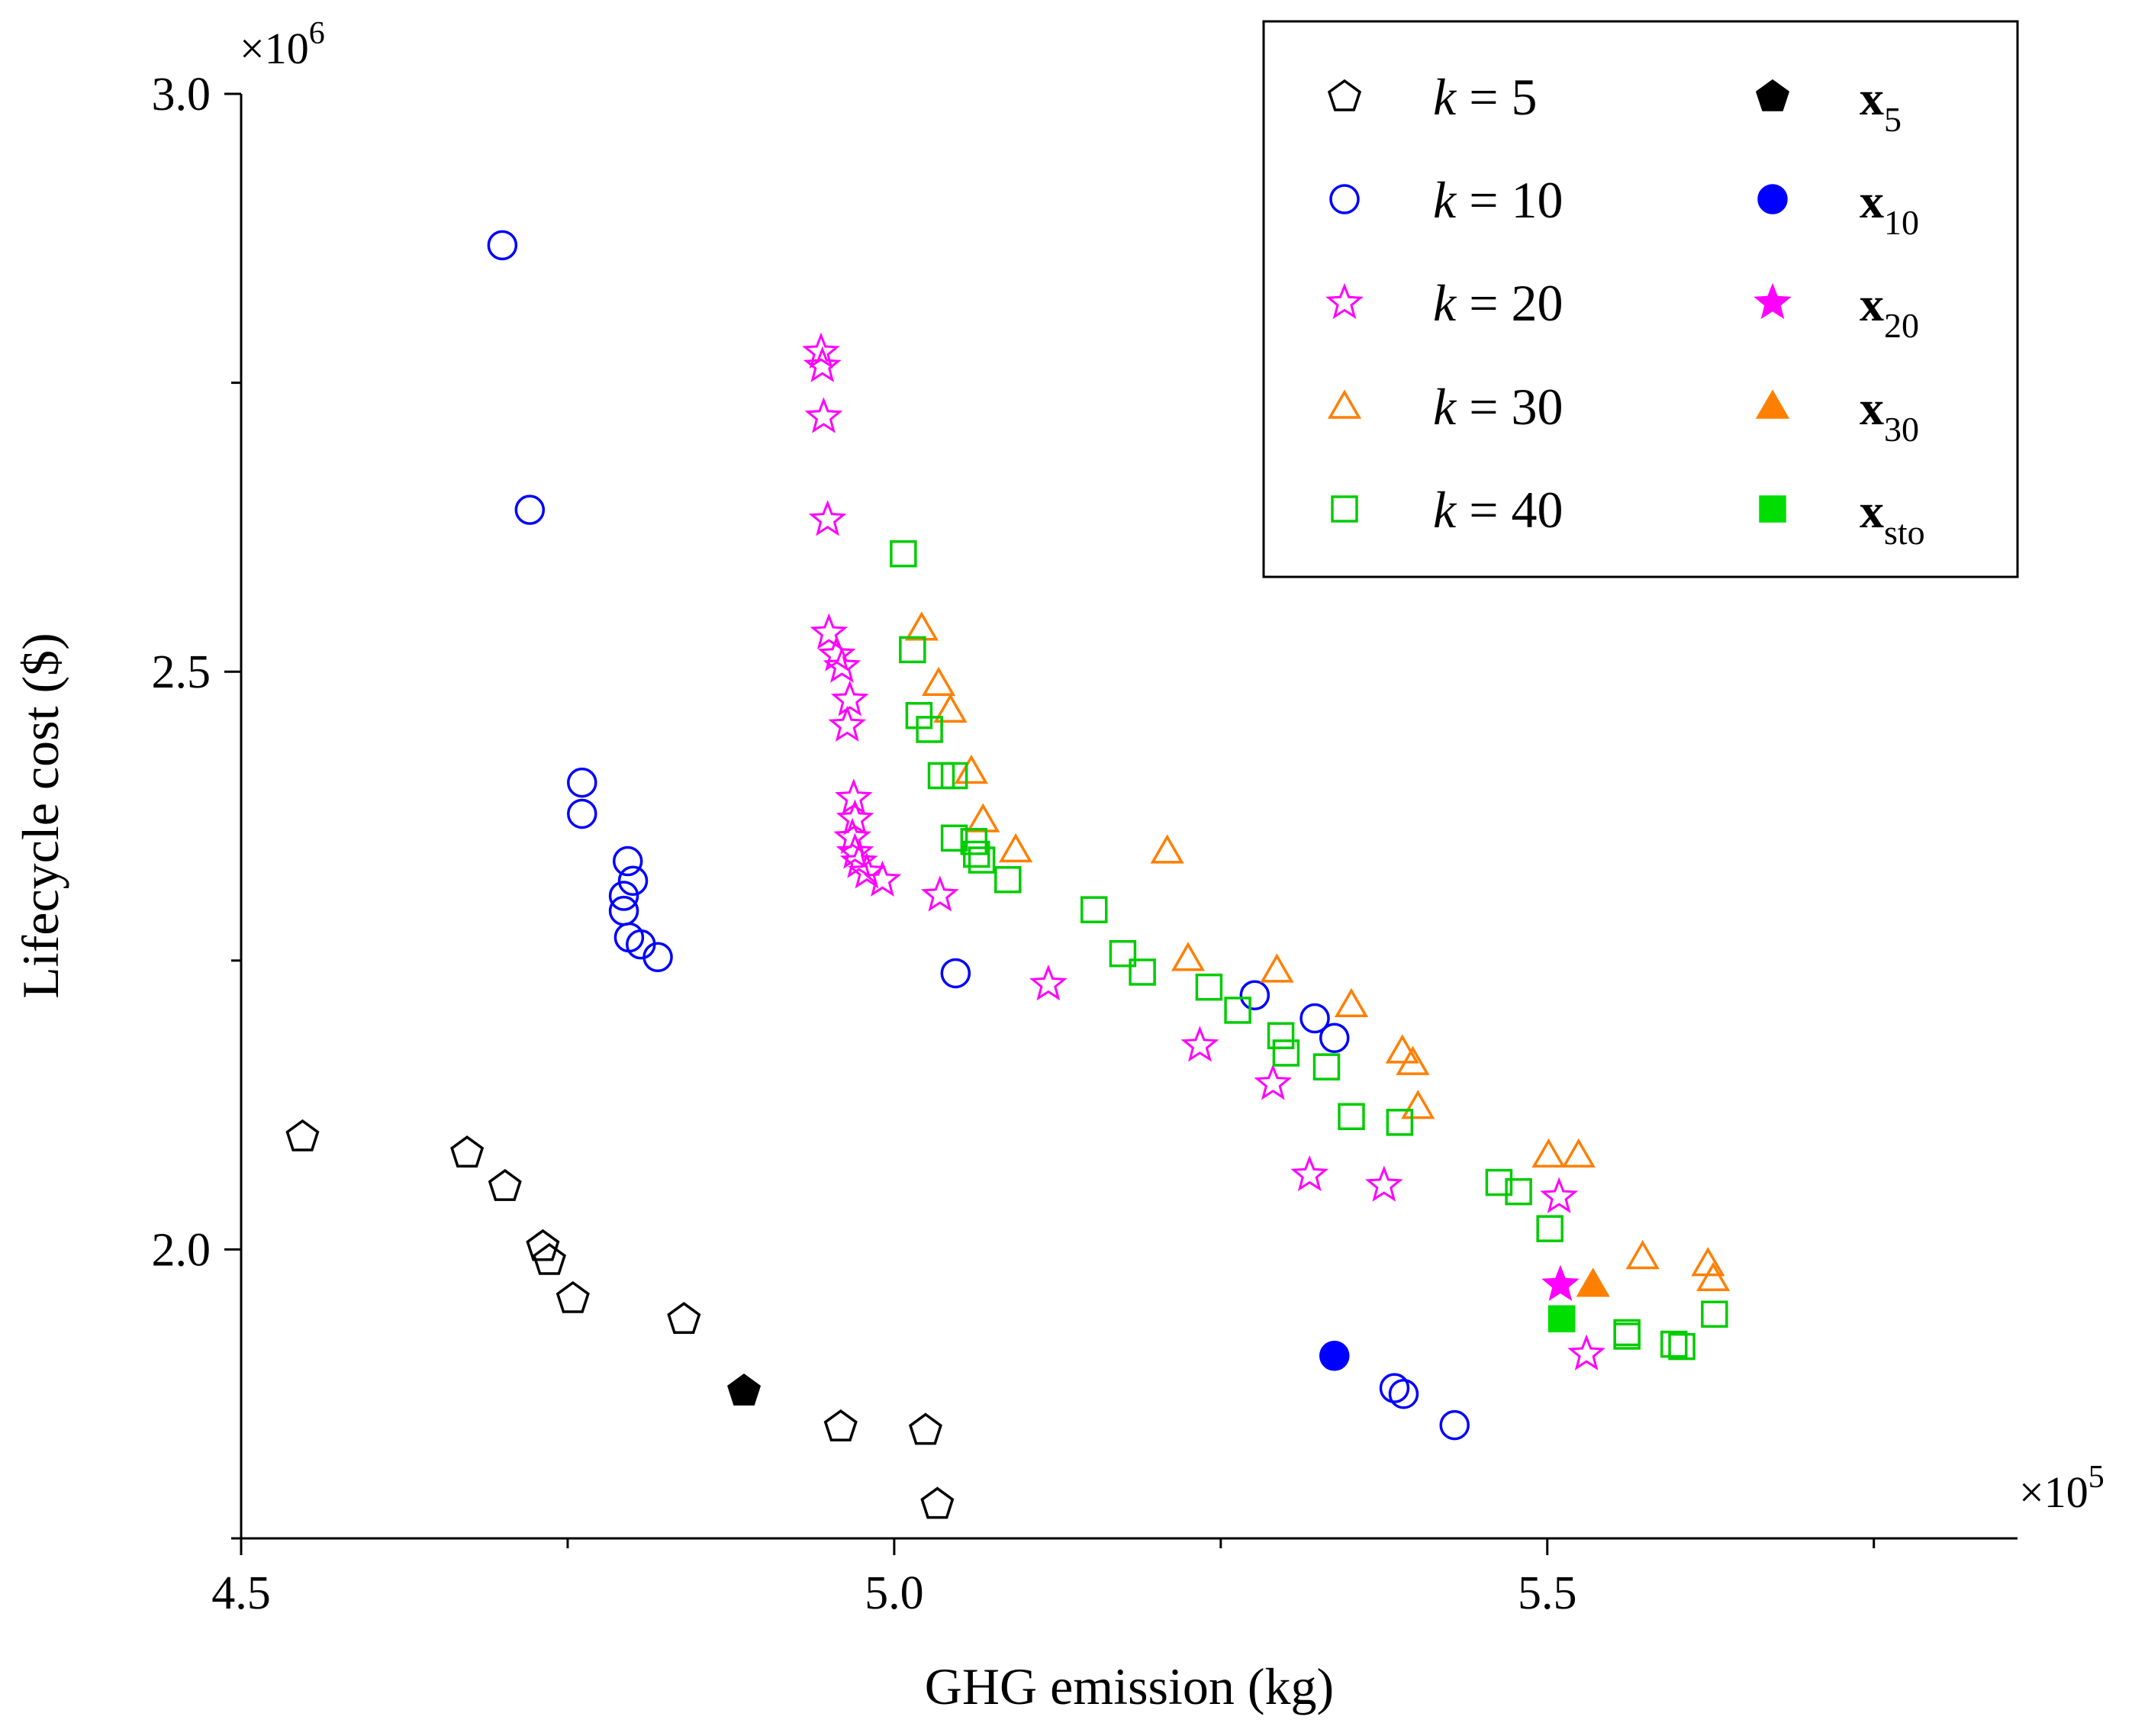 This screenshot has height=1736, width=2148. I want to click on series-x20, so click(1560, 1282).